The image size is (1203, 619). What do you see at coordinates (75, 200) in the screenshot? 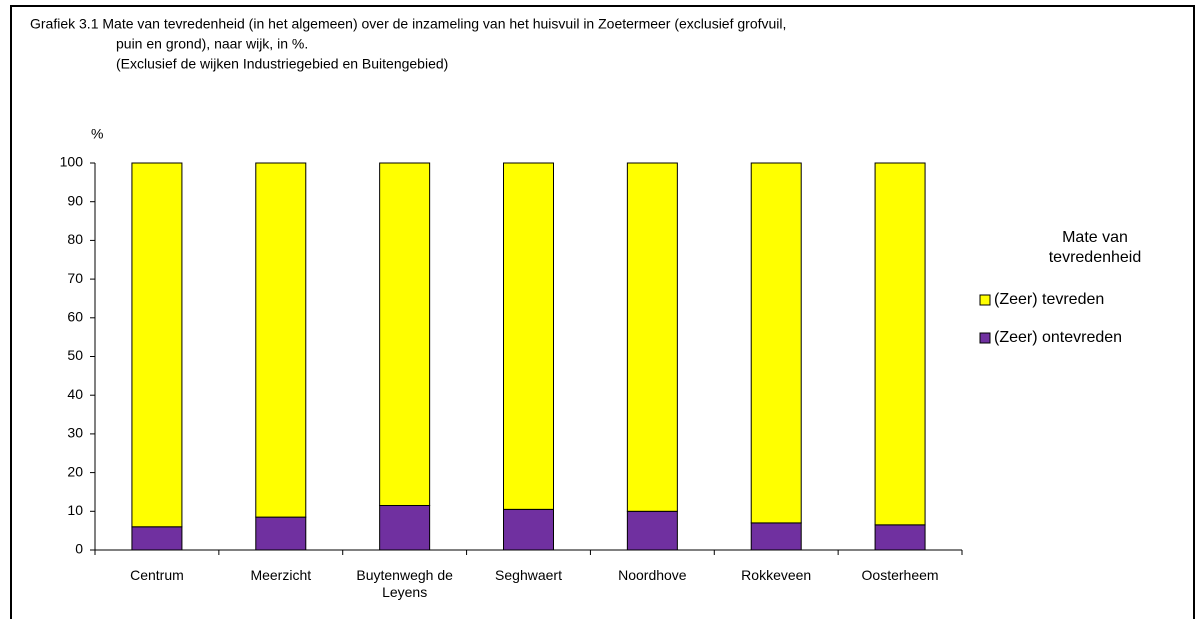
I see `y-tick-label: 90` at bounding box center [75, 200].